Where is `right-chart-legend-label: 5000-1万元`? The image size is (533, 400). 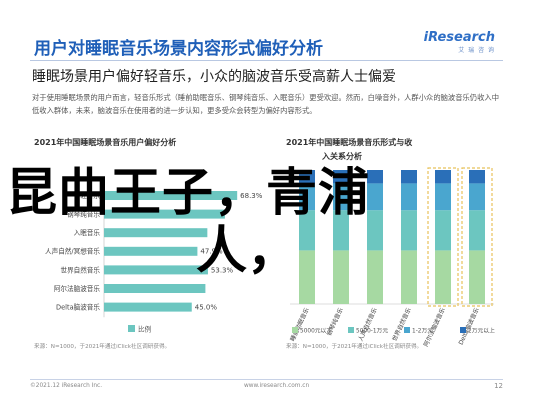
right-chart-legend-label: 5000-1万元 is located at coordinates (372, 331).